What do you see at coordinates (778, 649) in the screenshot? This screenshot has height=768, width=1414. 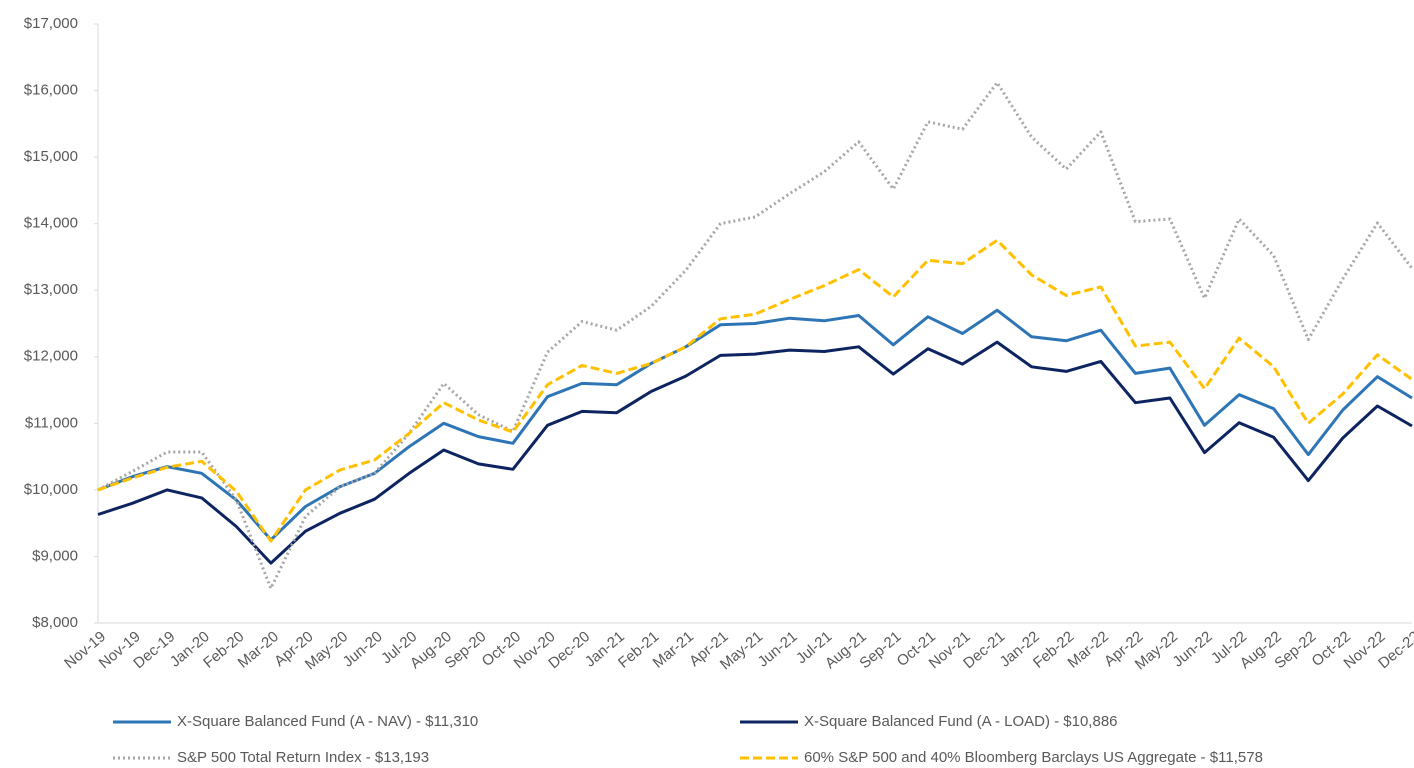 I see `x-tick-label: Jun-21` at bounding box center [778, 649].